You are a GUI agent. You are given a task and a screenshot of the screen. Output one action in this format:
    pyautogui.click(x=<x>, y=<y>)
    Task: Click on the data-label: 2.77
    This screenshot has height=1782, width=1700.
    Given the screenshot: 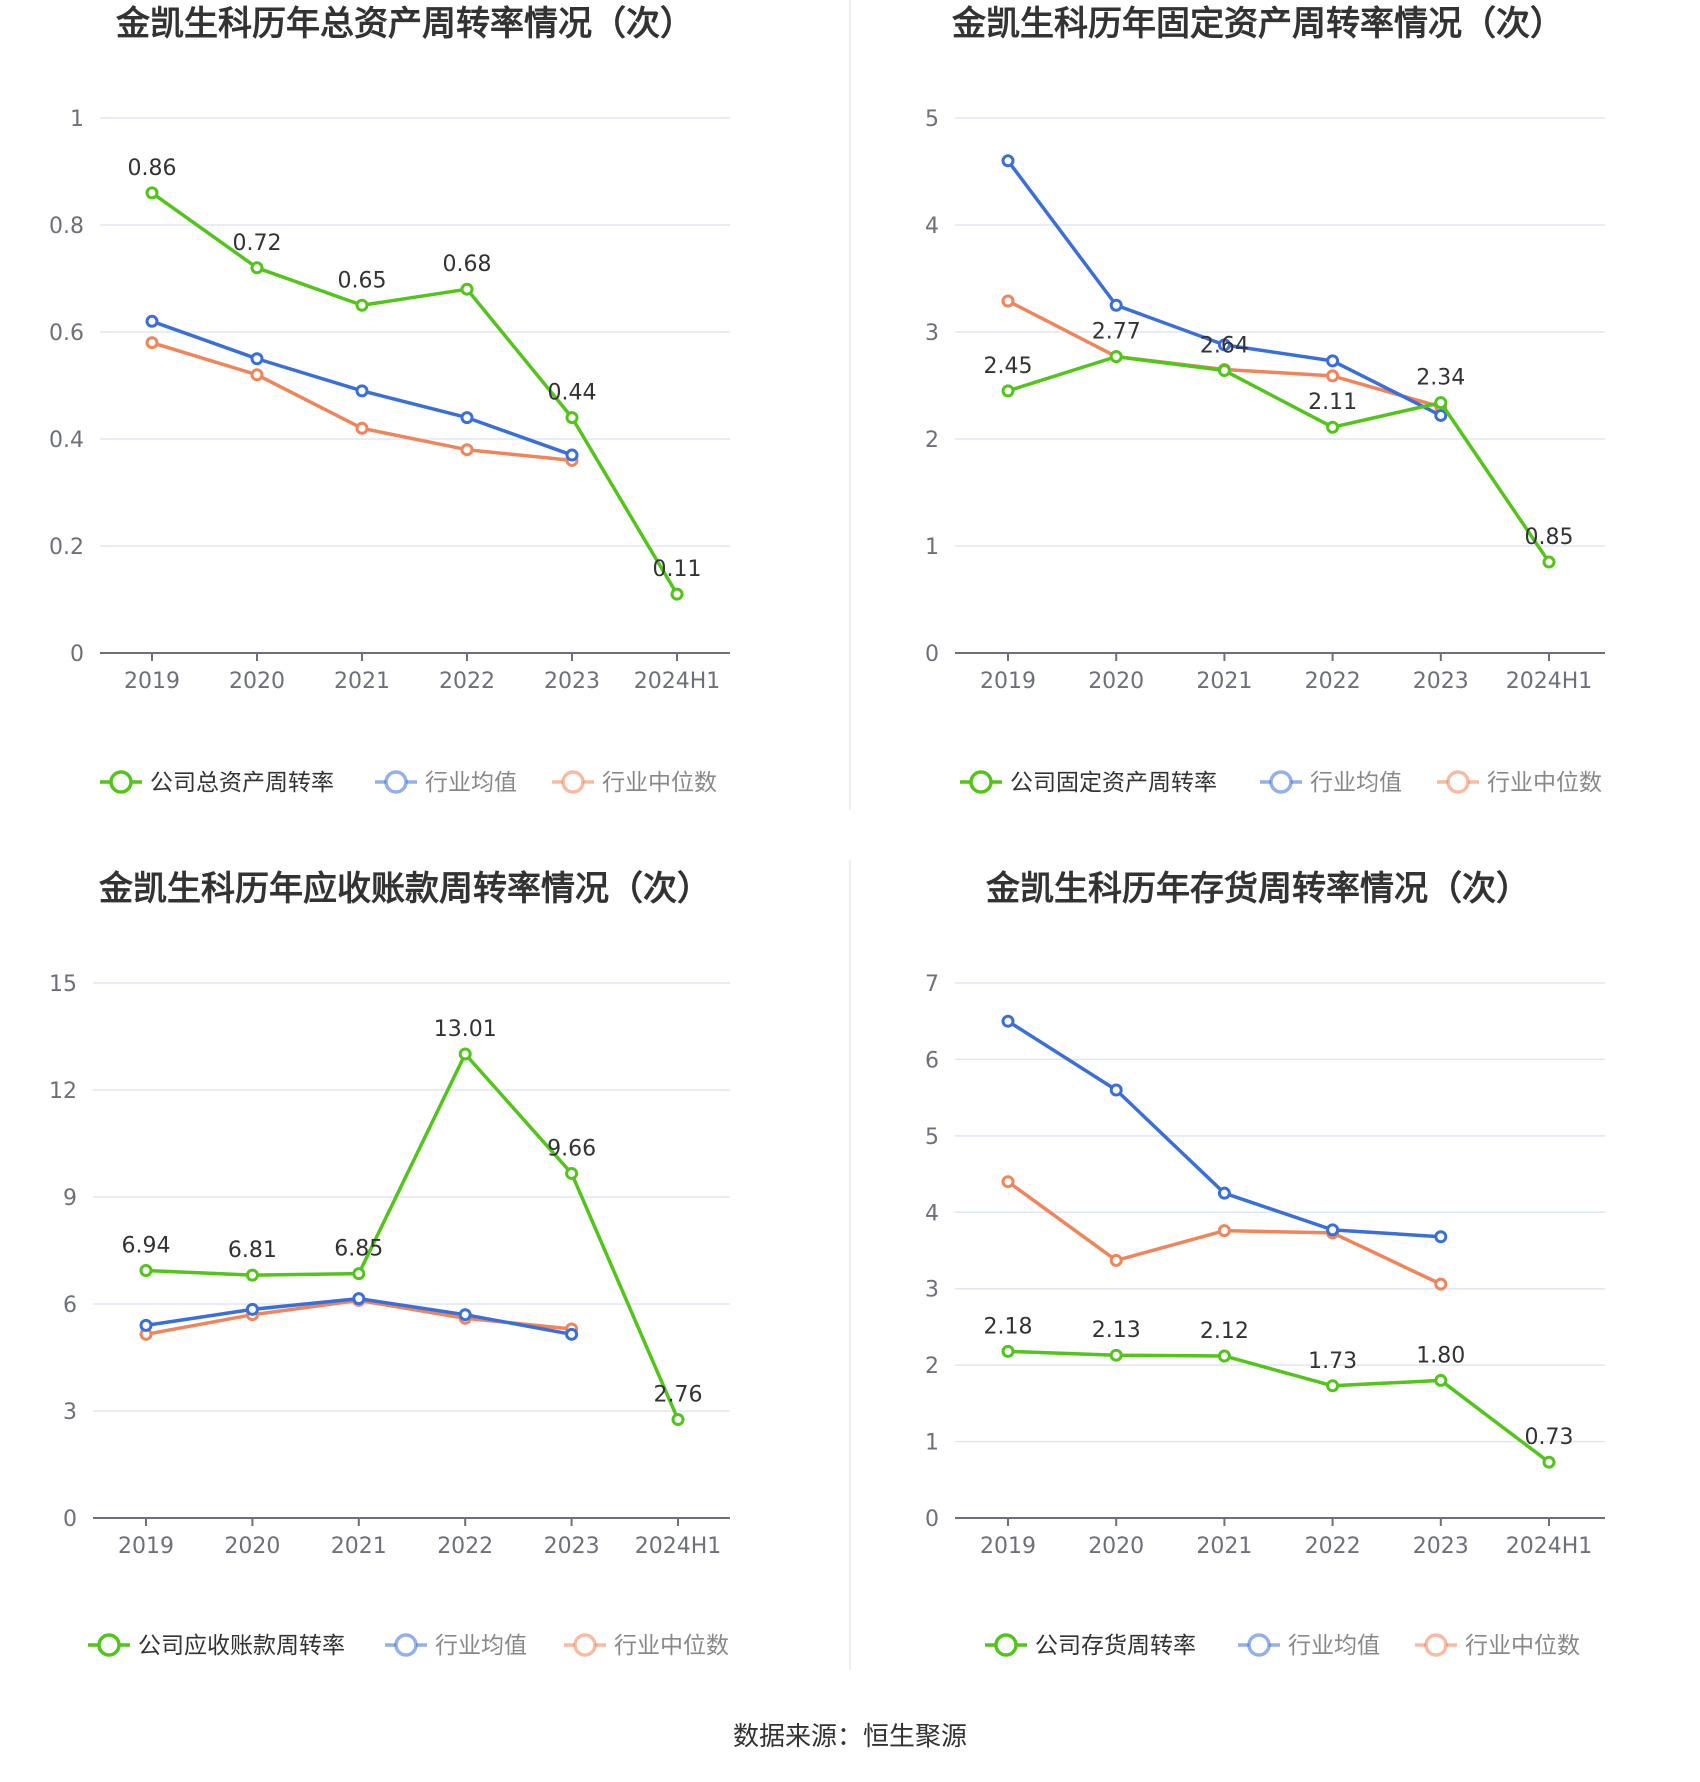 What is the action you would take?
    pyautogui.click(x=1116, y=332)
    